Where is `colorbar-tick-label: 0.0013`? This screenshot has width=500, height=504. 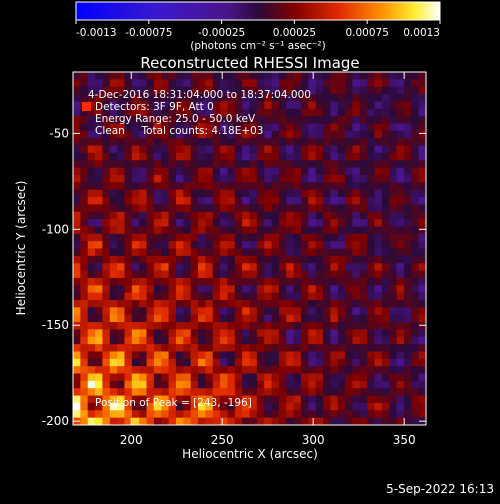 colorbar-tick-label: 0.0013 is located at coordinates (421, 33).